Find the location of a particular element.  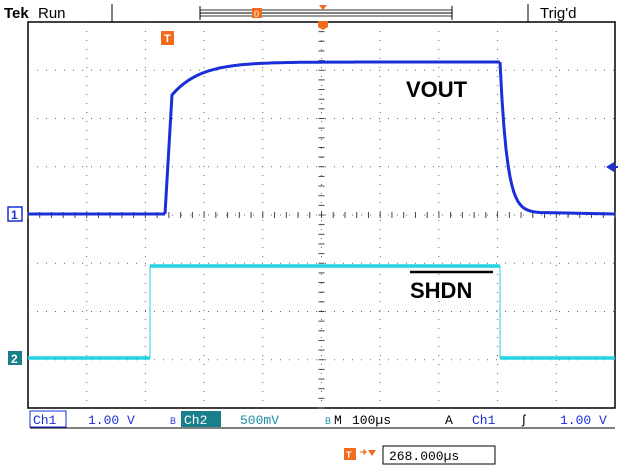

ch2-bw-limit-icon: B is located at coordinates (328, 421).